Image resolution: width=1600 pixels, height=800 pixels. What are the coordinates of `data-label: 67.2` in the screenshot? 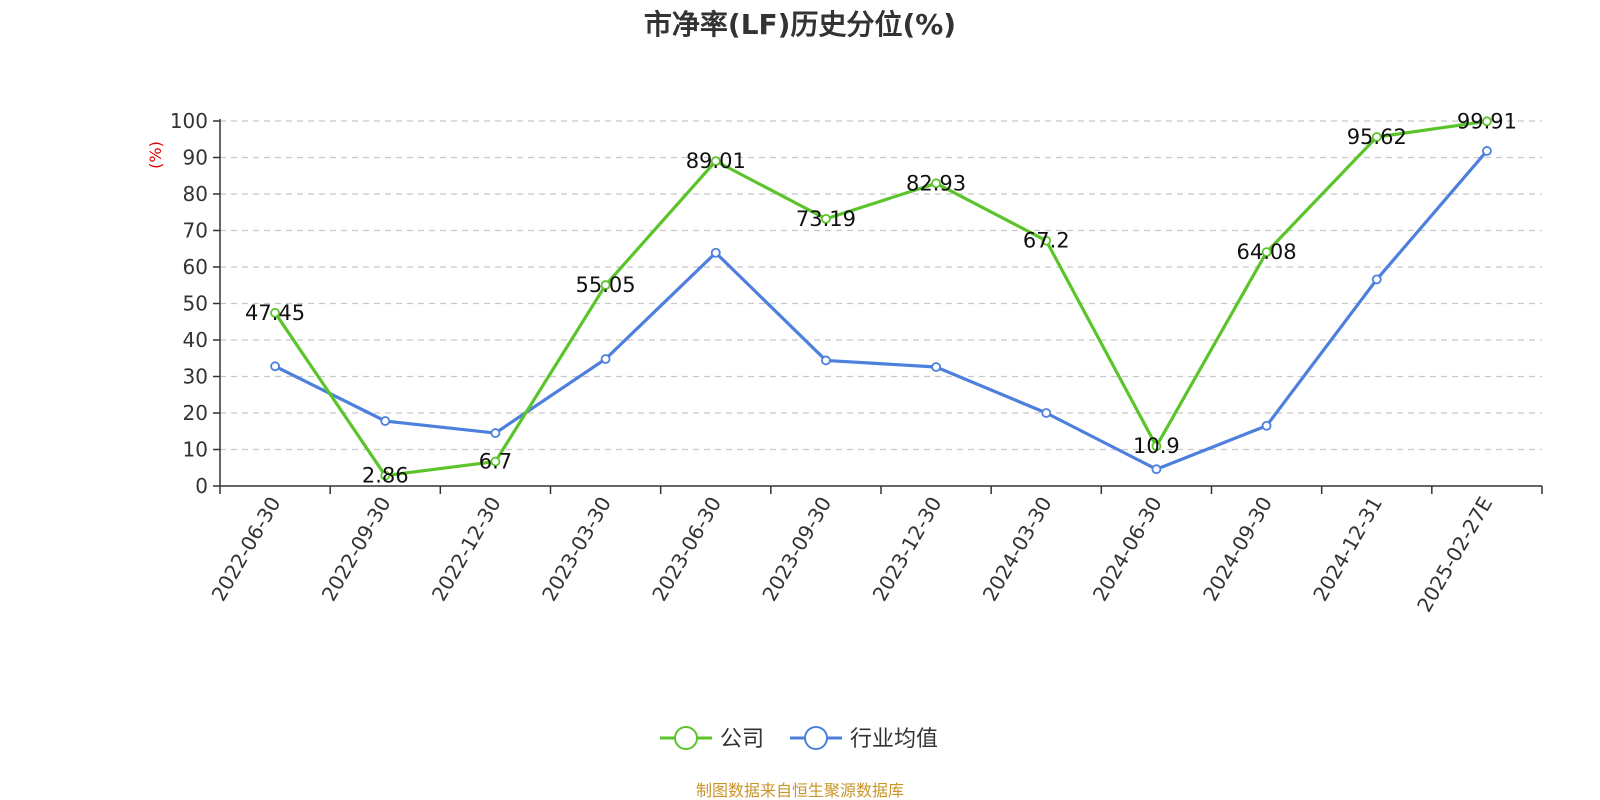 It's located at (1046, 241).